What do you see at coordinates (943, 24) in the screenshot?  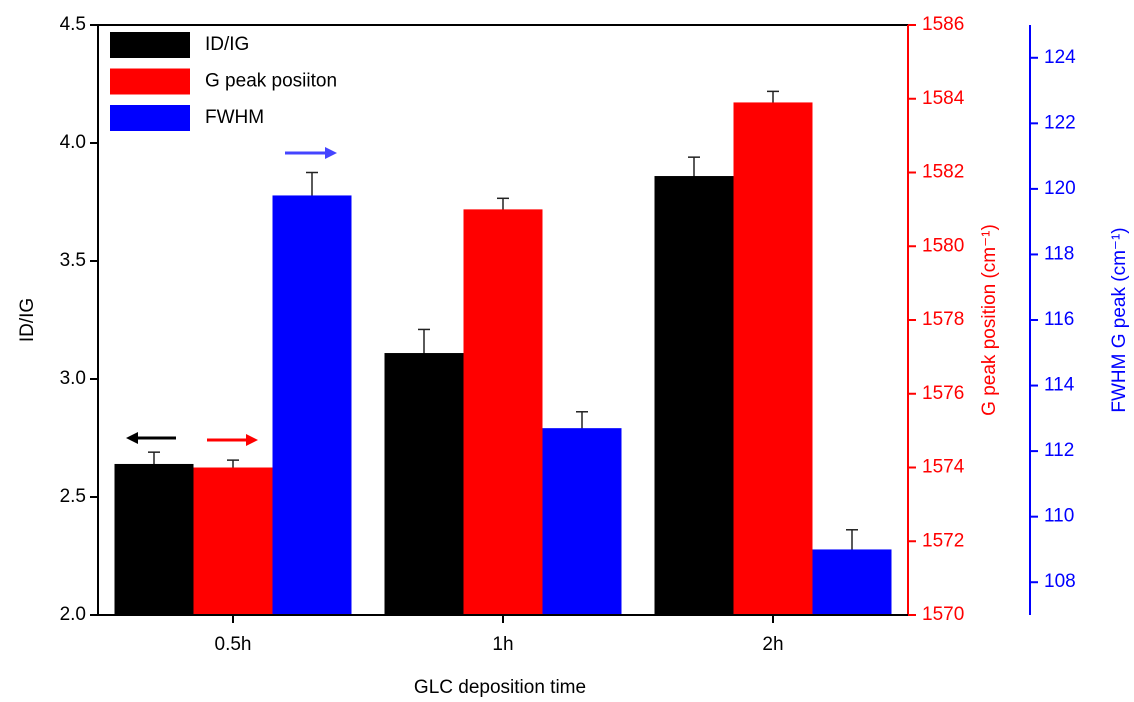 I see `y2-tick-label: 1586` at bounding box center [943, 24].